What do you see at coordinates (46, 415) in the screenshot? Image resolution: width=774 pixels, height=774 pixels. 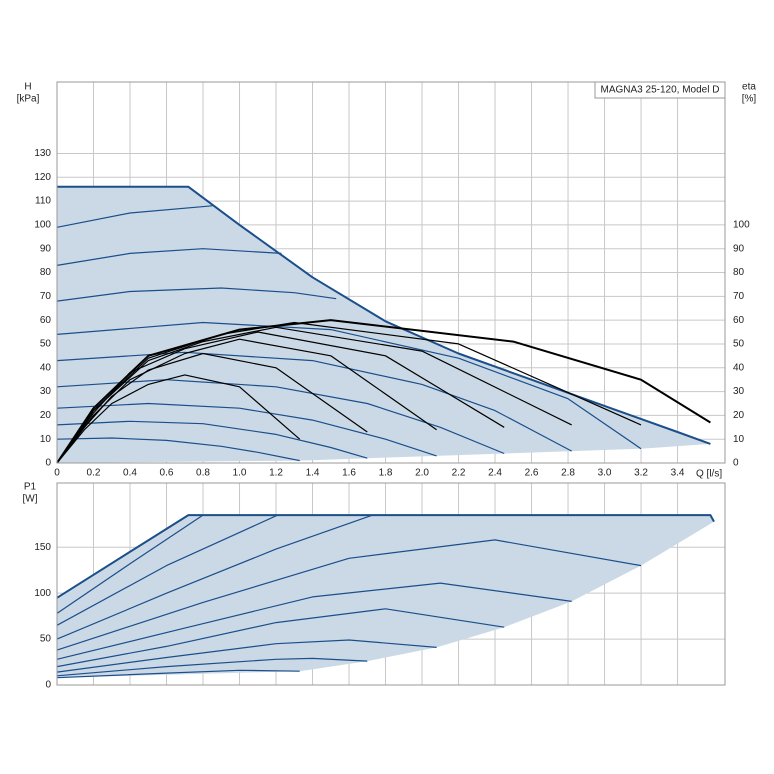 I see `y-tick-label: 20` at bounding box center [46, 415].